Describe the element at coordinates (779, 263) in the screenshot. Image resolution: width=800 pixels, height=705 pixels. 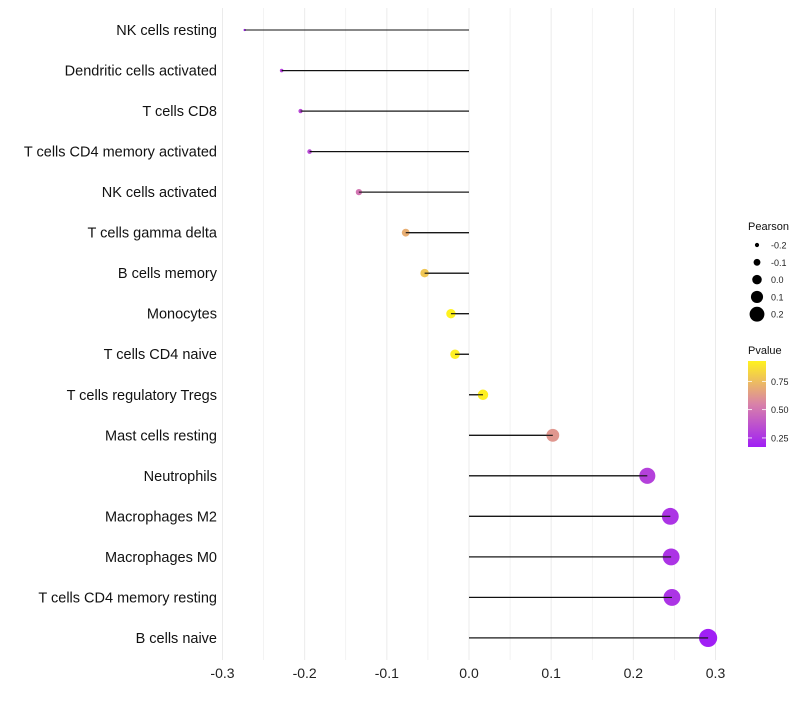
I see `size-legend-label: -0.1` at that location.